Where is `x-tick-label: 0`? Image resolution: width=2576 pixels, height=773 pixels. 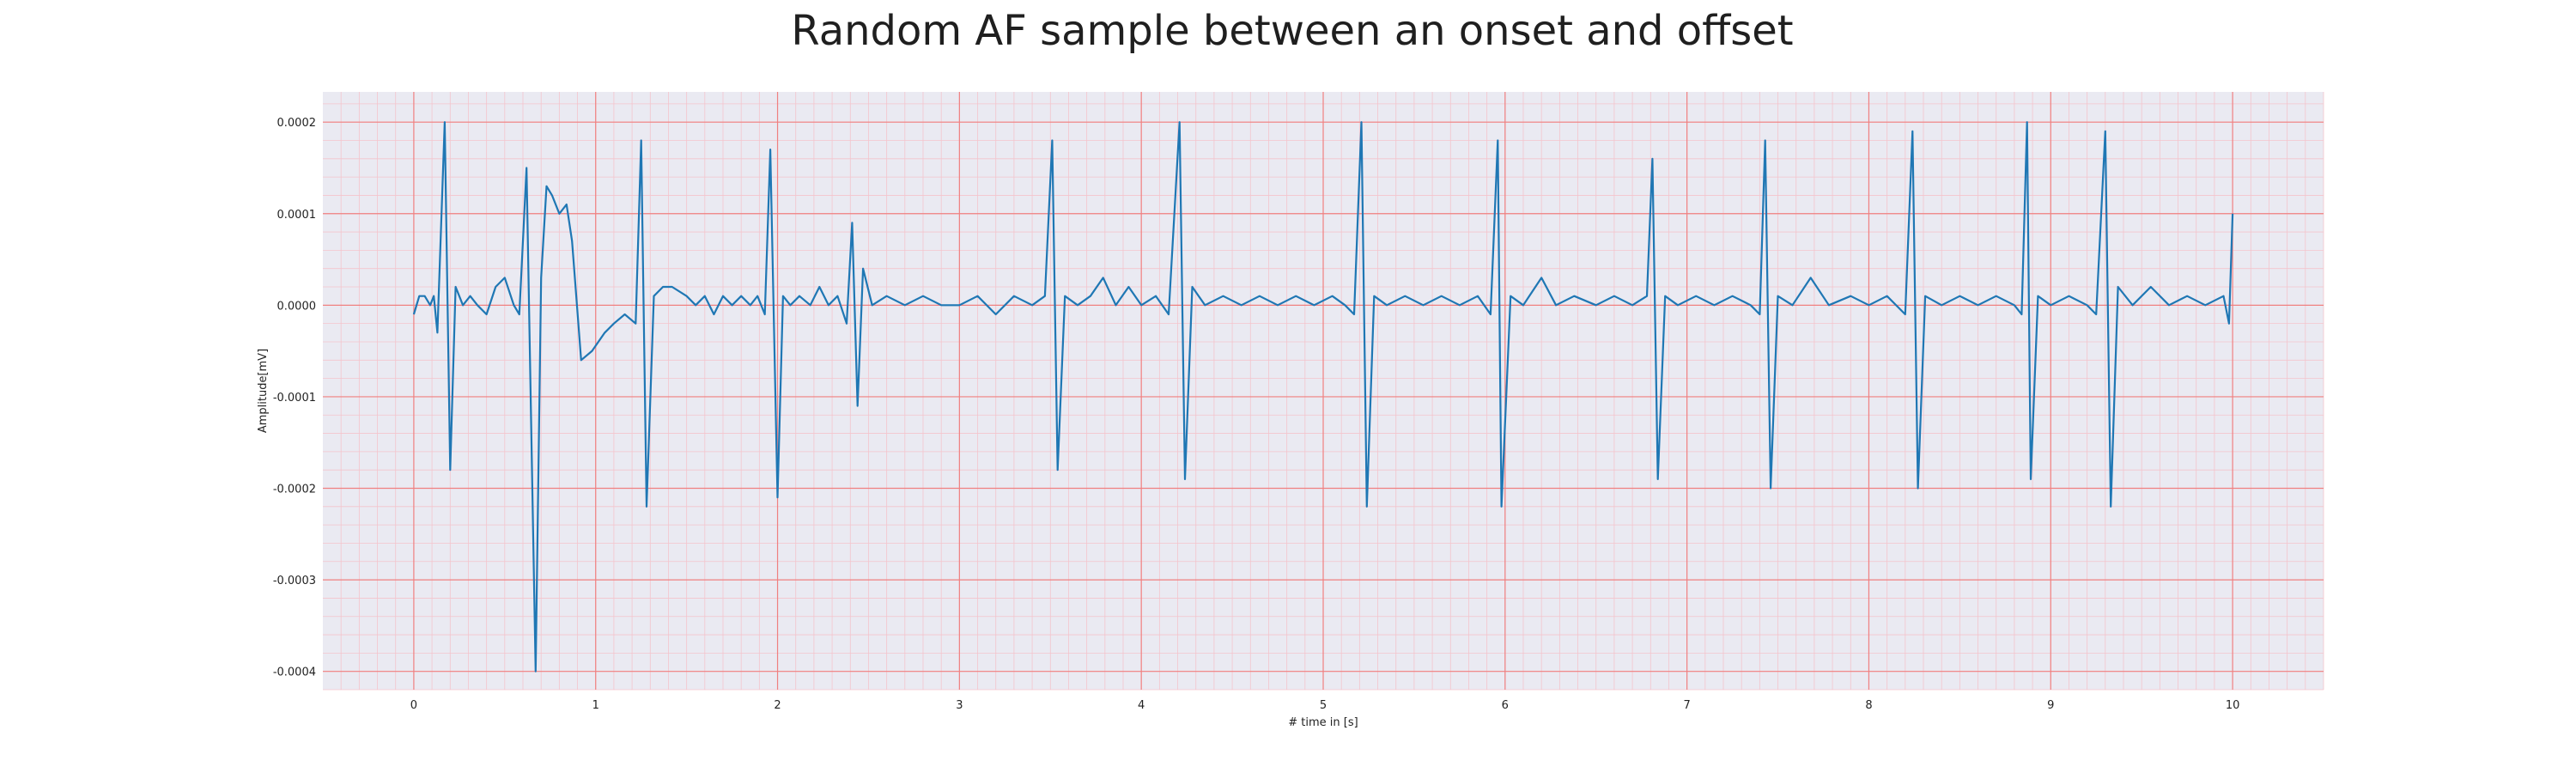 x-tick-label: 0 is located at coordinates (413, 705).